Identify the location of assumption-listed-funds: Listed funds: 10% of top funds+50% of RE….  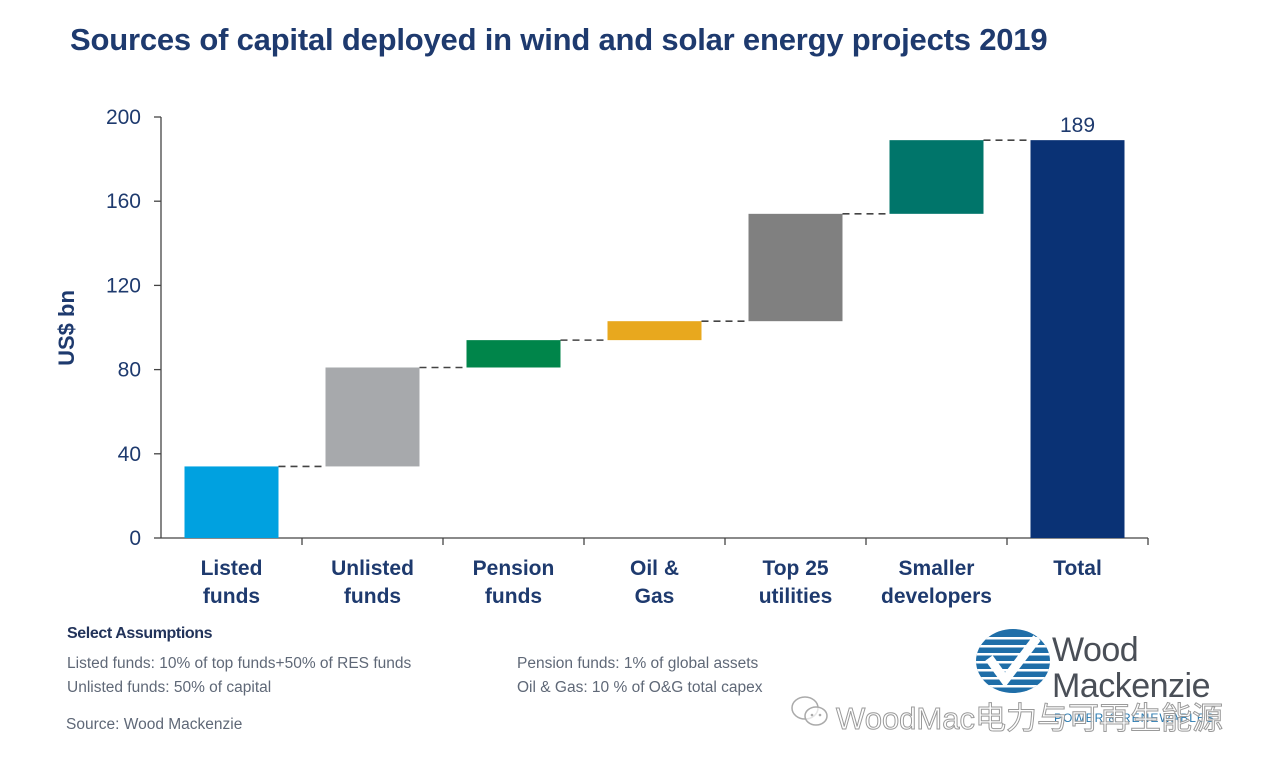
(239, 663).